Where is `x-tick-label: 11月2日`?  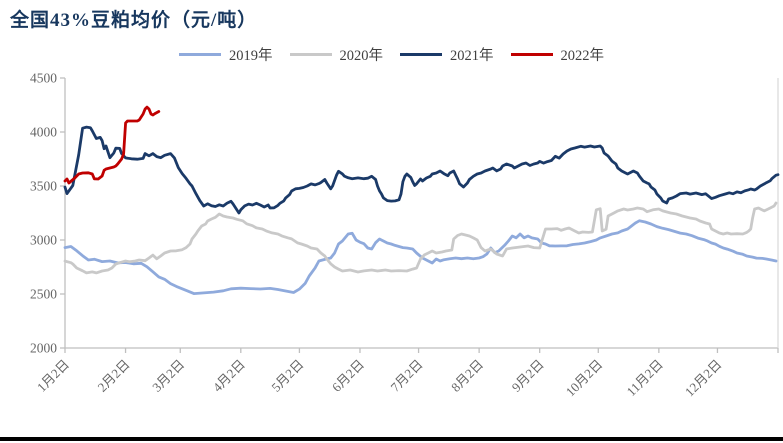 x-tick-label: 11月2日 is located at coordinates (645, 378).